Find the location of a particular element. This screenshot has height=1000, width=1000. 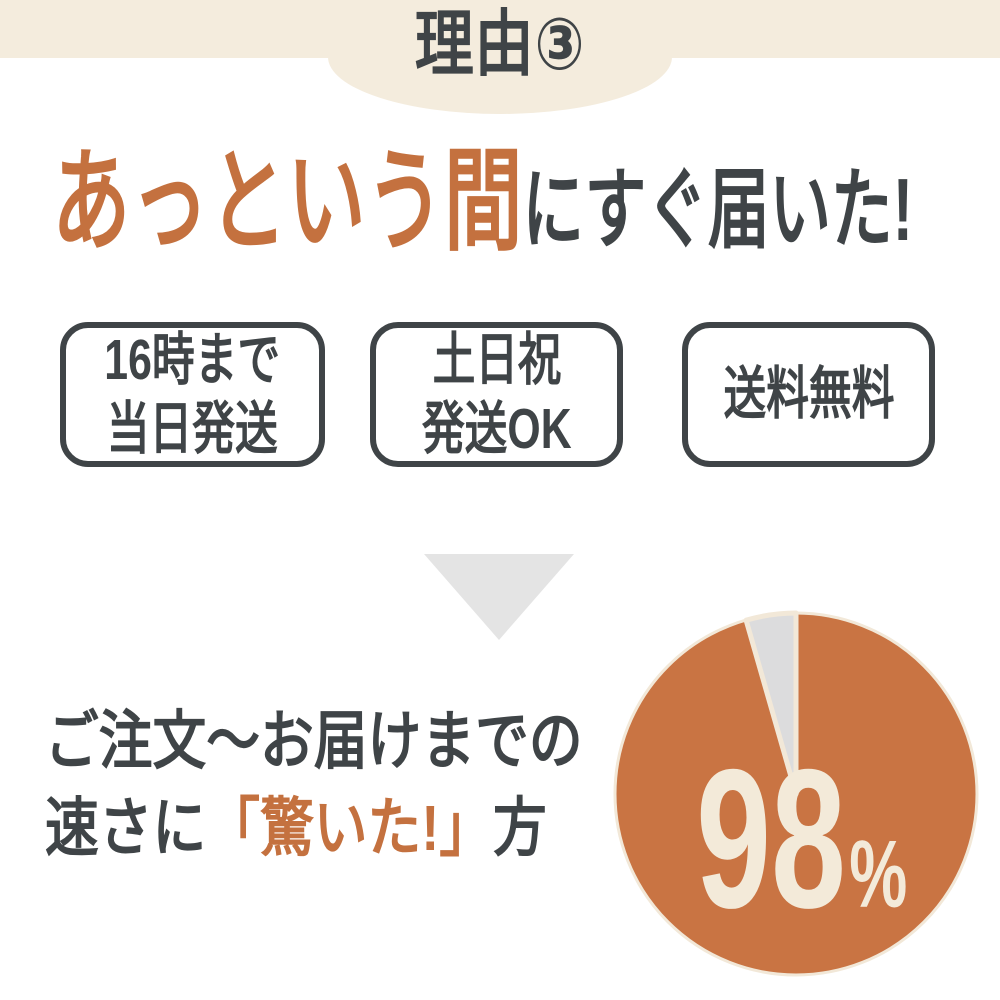

caption: ご注文〜お届けまでの 速さに「驚いた!」方 is located at coordinates (365, 785).